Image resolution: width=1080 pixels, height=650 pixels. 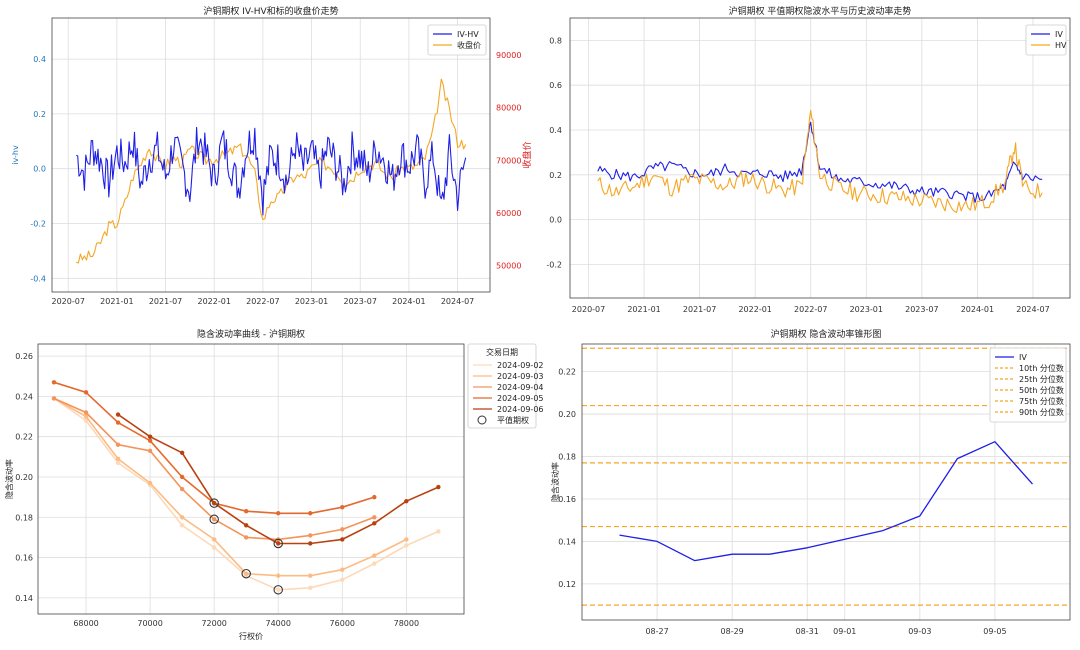 What do you see at coordinates (342, 623) in the screenshot?
I see `x-tick-label: 76000` at bounding box center [342, 623].